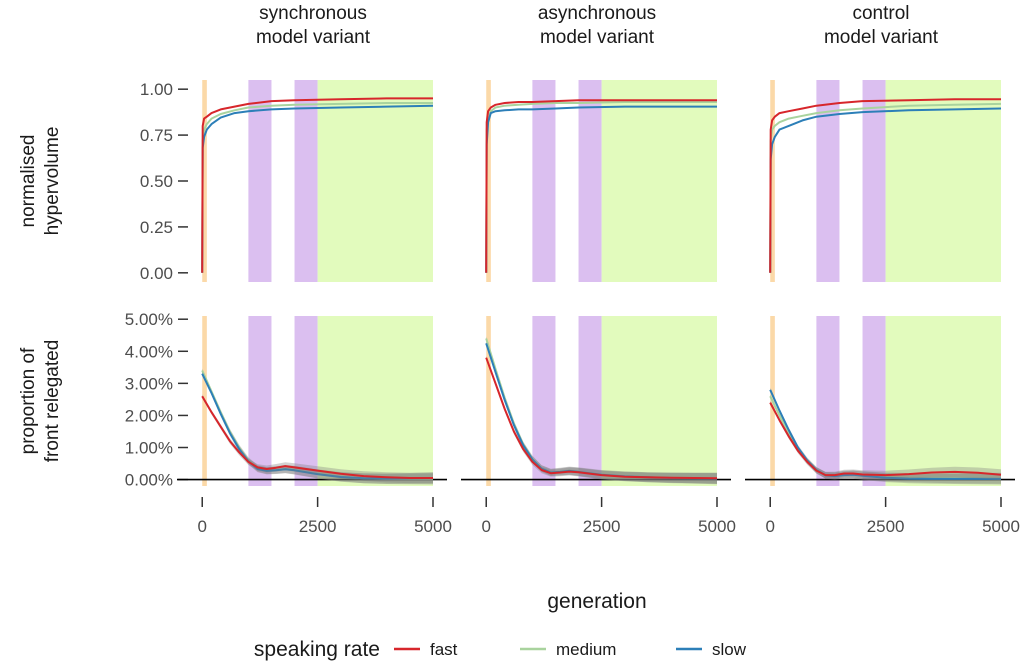 The image size is (1031, 671). Describe the element at coordinates (313, 25) in the screenshot. I see `facet-title: synchronous model variant` at that location.